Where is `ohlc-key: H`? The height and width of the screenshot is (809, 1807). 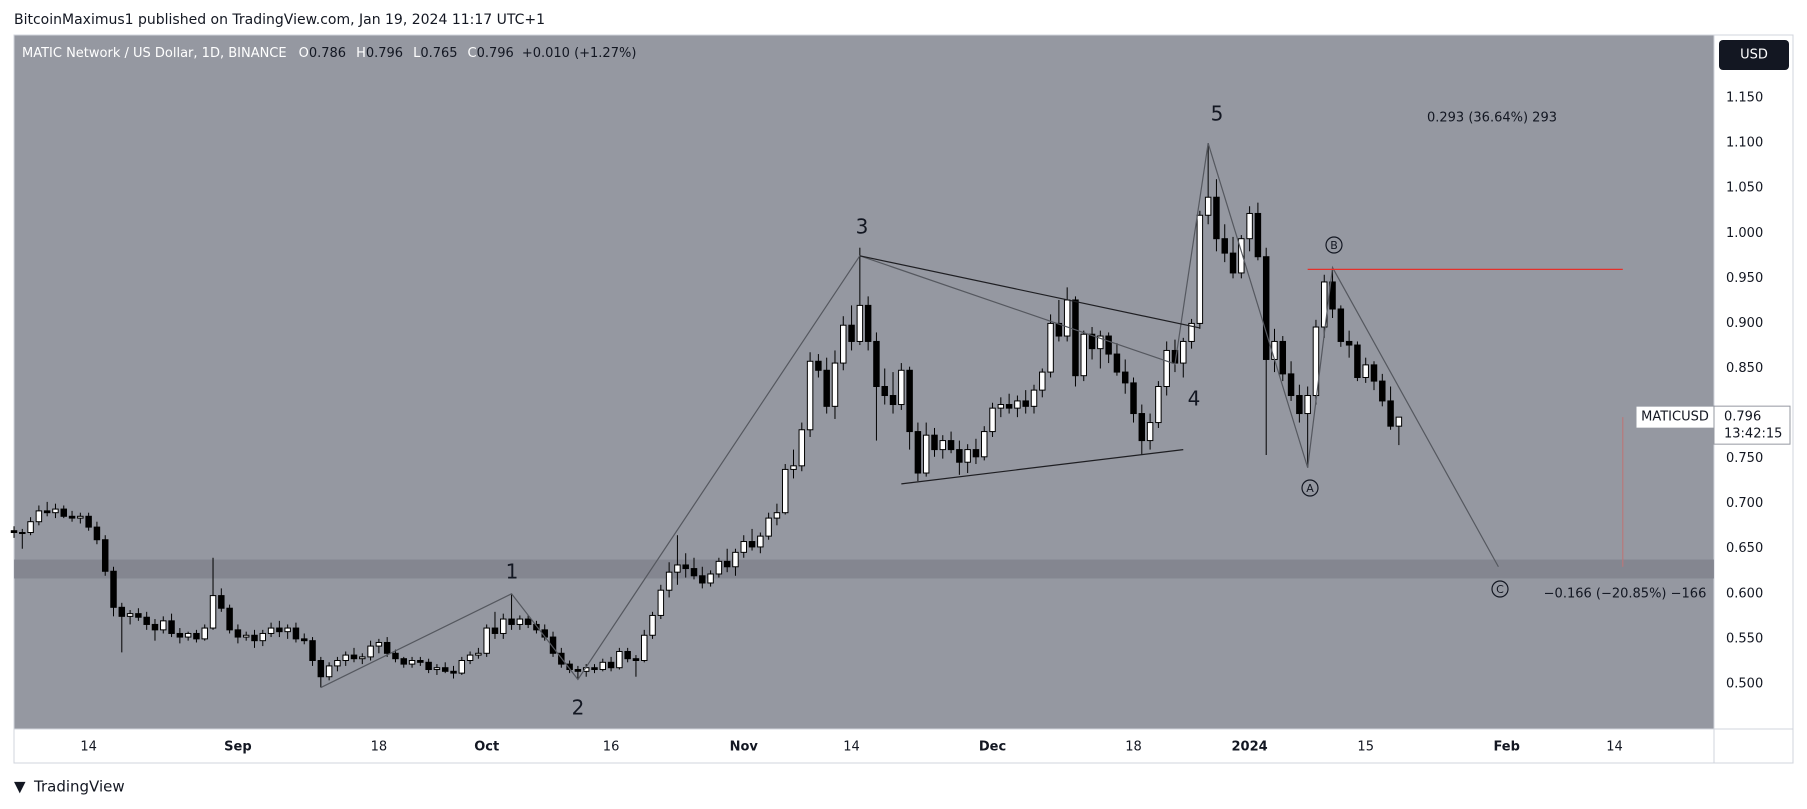 ohlc-key: H is located at coordinates (361, 53).